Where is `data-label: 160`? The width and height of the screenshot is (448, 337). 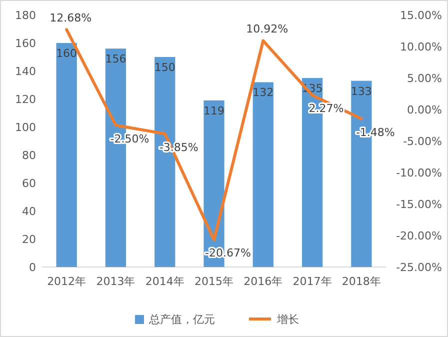
data-label: 160 is located at coordinates (67, 53).